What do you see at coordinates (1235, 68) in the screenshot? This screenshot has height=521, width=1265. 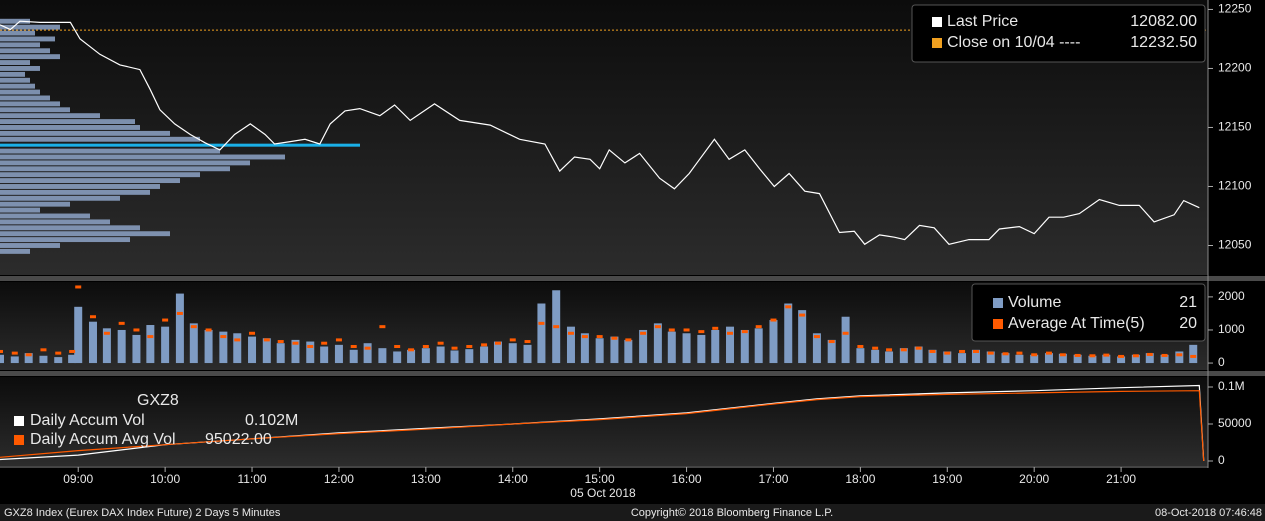 I see `y-tick-label: 12200` at bounding box center [1235, 68].